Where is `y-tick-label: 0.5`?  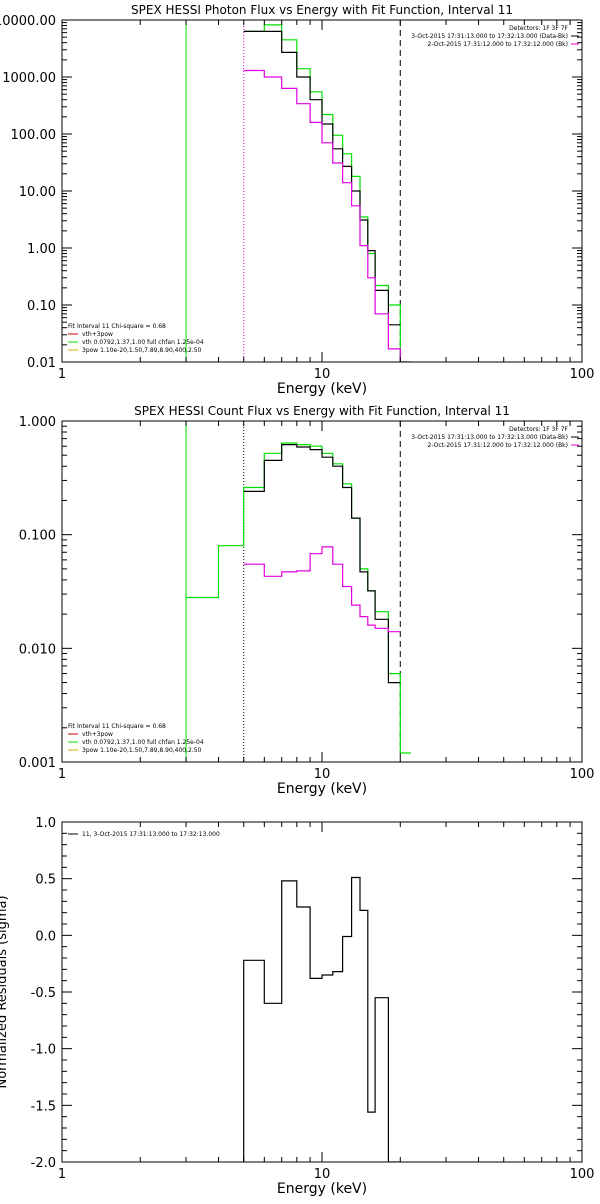
y-tick-label: 0.5 is located at coordinates (45, 880).